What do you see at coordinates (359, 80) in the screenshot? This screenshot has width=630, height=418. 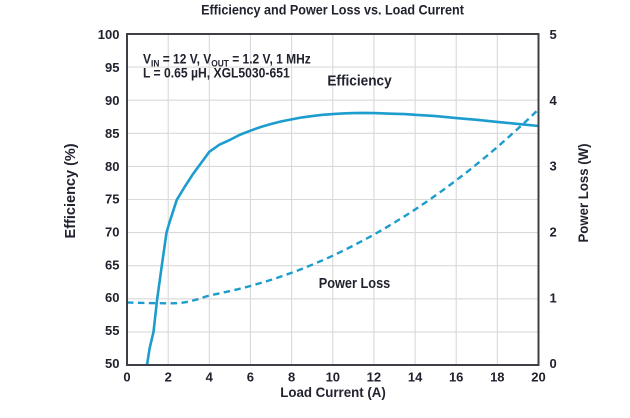 I see `svg-text: Efficiency` at bounding box center [359, 80].